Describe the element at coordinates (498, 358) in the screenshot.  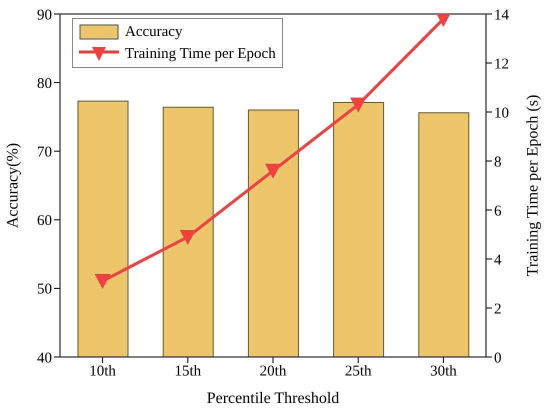
I see `y2-tick-label: 0` at that location.